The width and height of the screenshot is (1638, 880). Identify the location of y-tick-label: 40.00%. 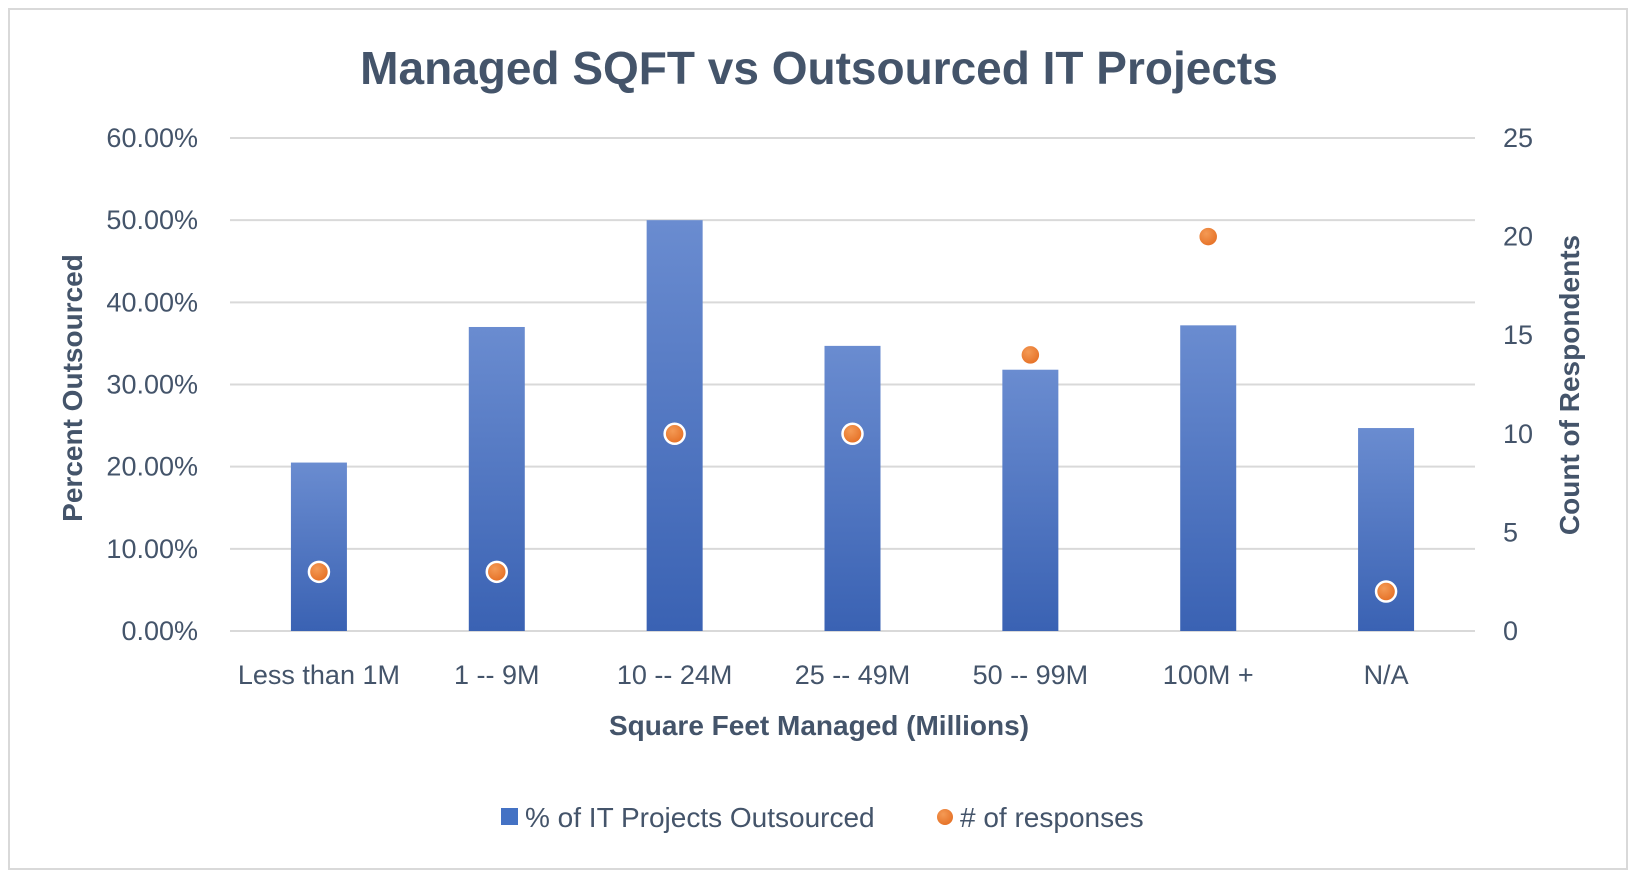
(152, 302).